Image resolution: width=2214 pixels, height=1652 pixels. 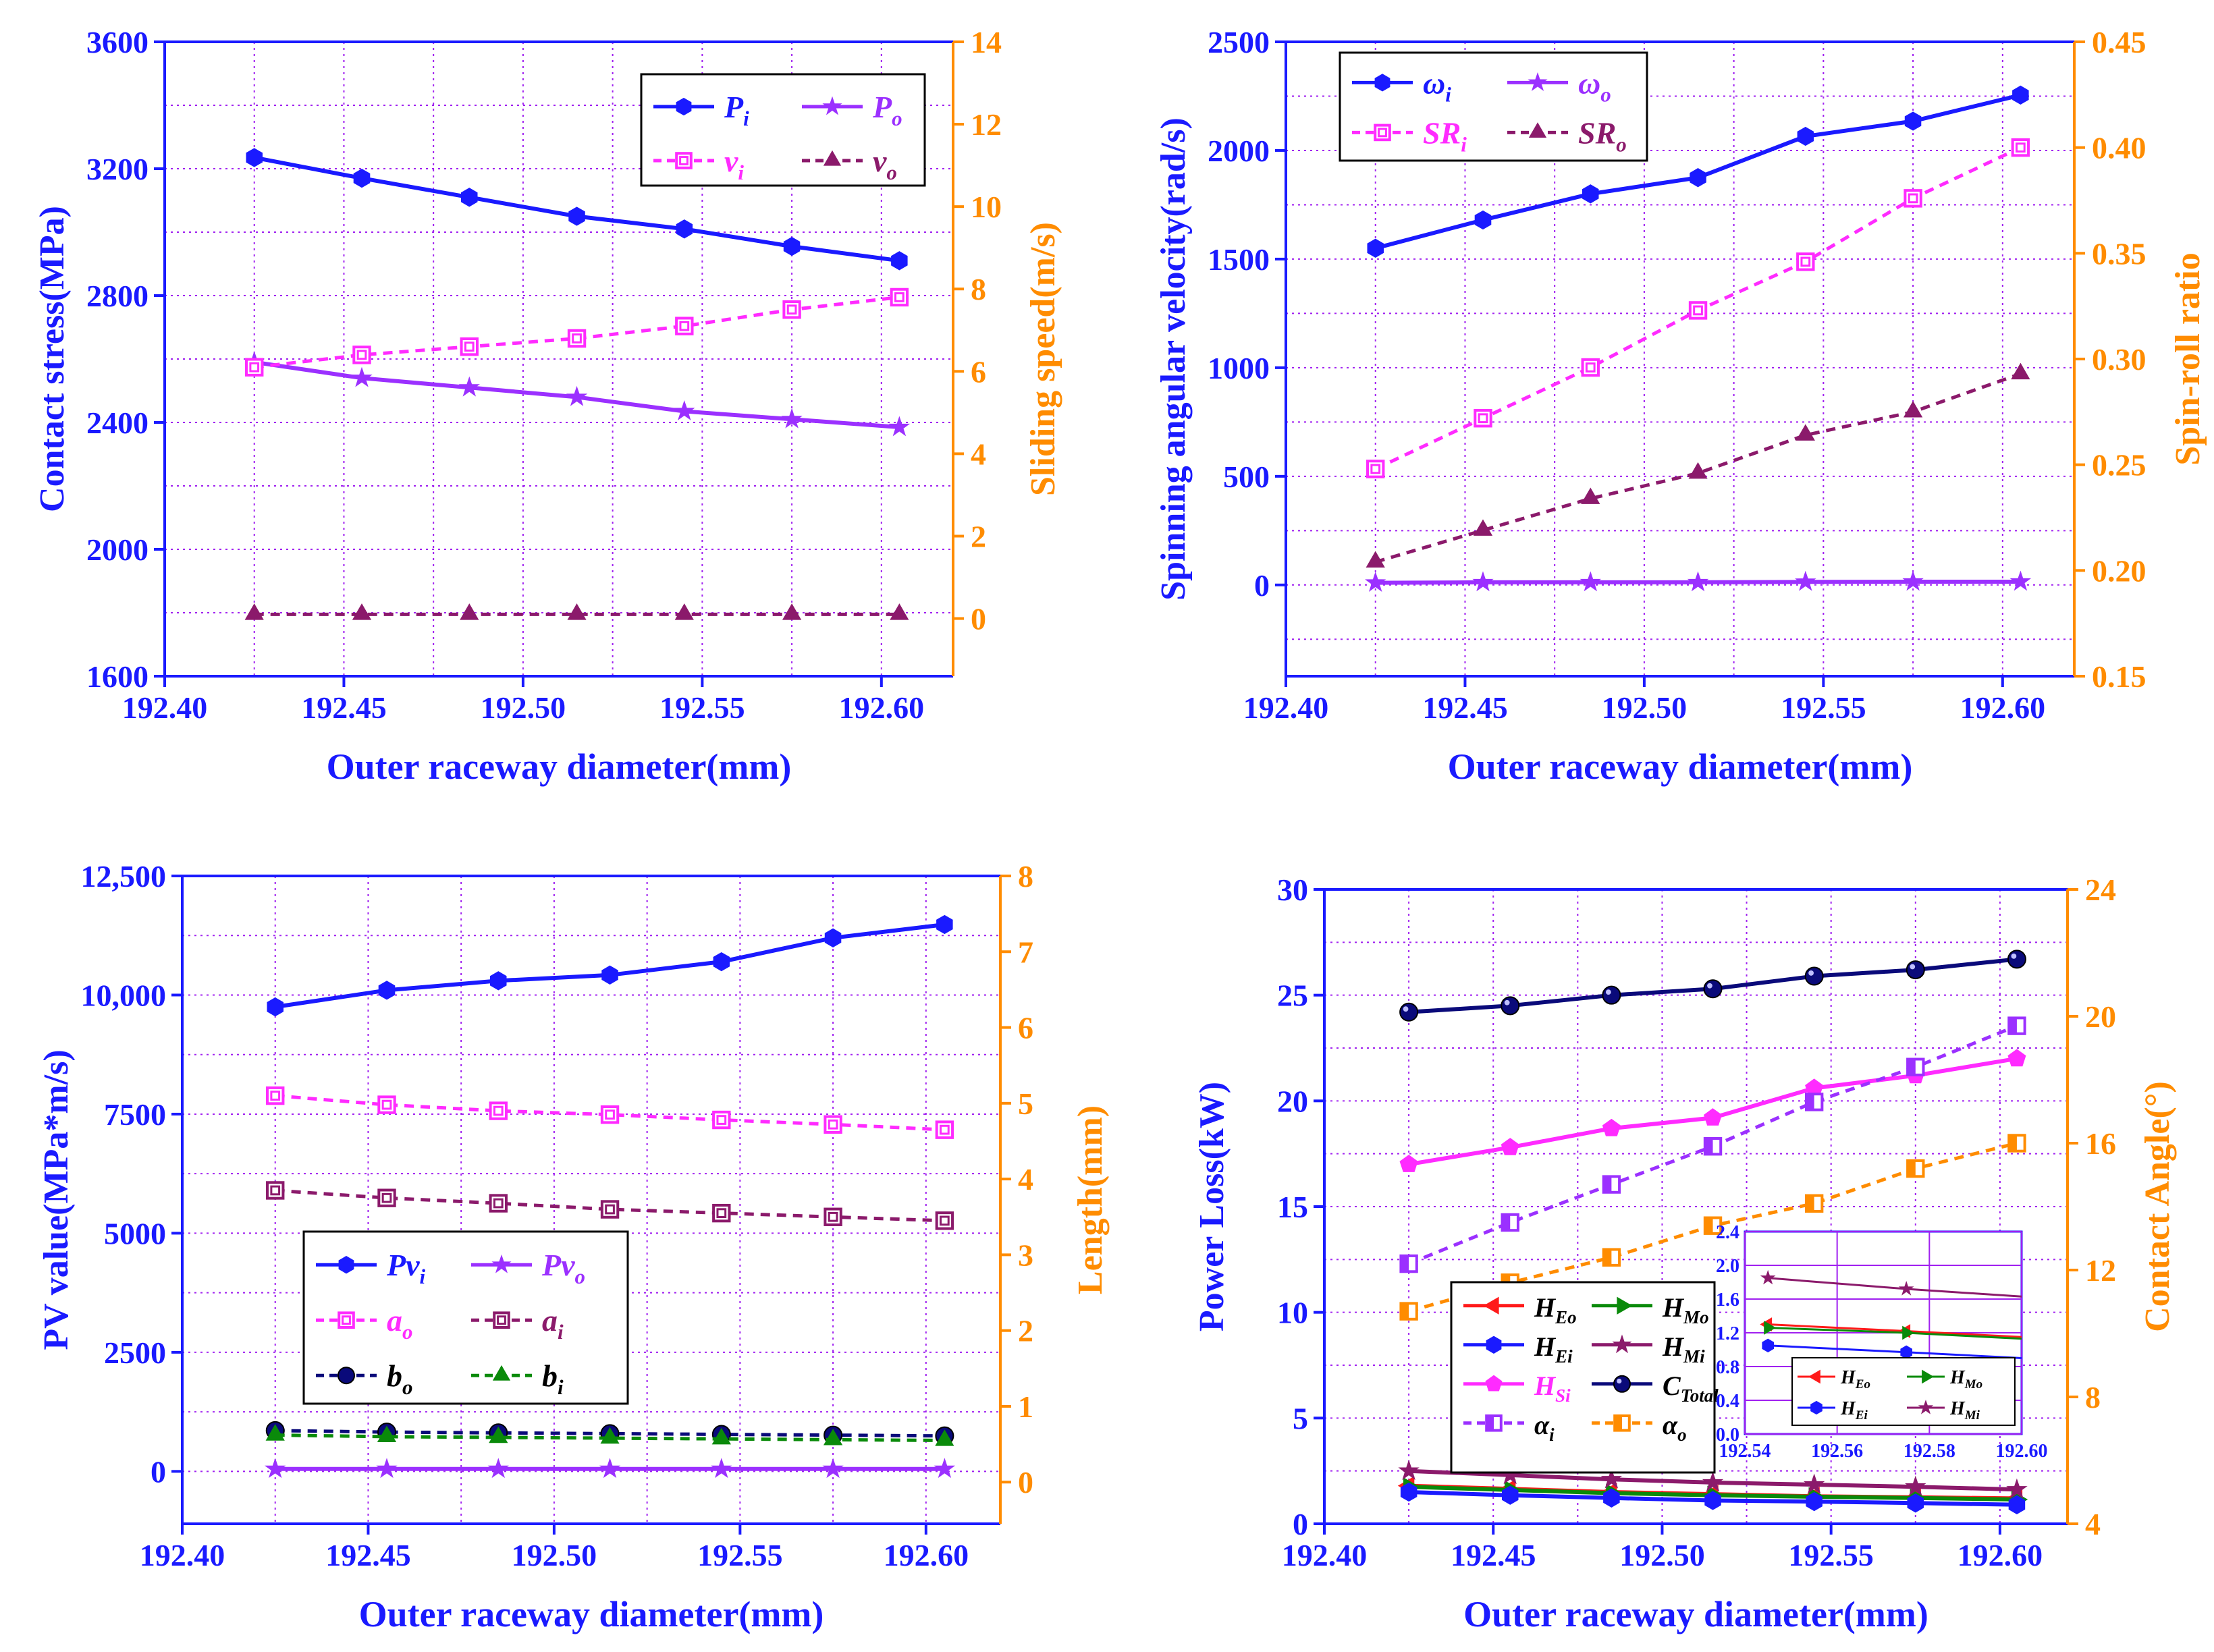 What do you see at coordinates (882, 107) in the screenshot?
I see `legend-label-main: P` at bounding box center [882, 107].